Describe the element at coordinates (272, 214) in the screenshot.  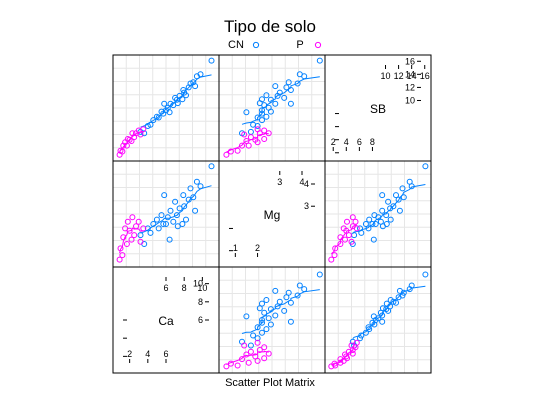
I see `diagonal-panel-mg: Mg 1 2 3 3 4 4` at that location.